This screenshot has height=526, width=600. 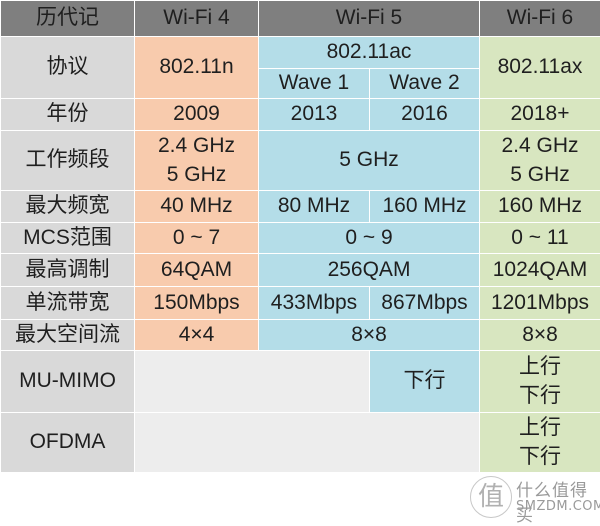 What do you see at coordinates (68, 303) in the screenshot?
I see `label-stream-bandwidth: 单流带宽` at bounding box center [68, 303].